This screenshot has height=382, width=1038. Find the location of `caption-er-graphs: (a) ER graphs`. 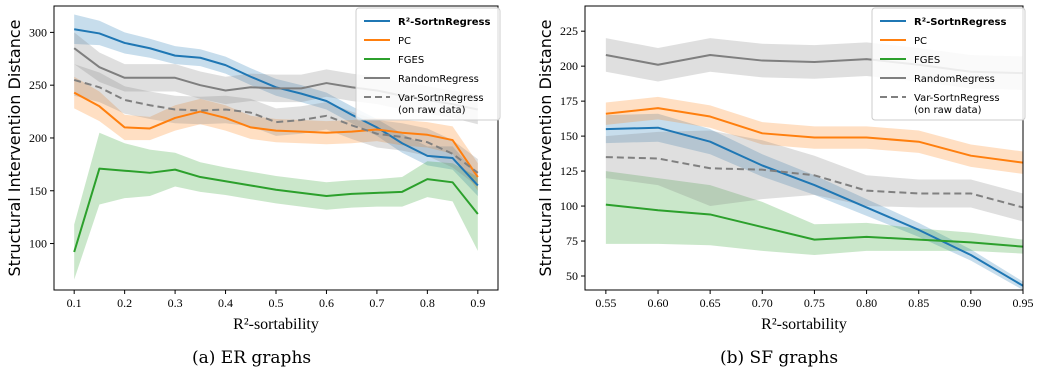

caption-er-graphs: (a) ER graphs is located at coordinates (252, 358).